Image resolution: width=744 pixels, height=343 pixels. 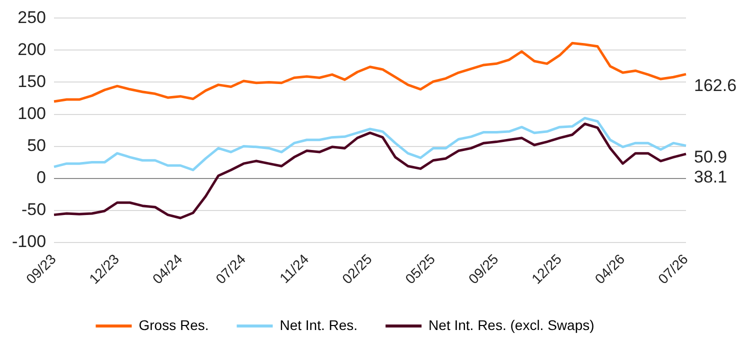 I want to click on y-tick-label: 250, so click(x=32, y=17).